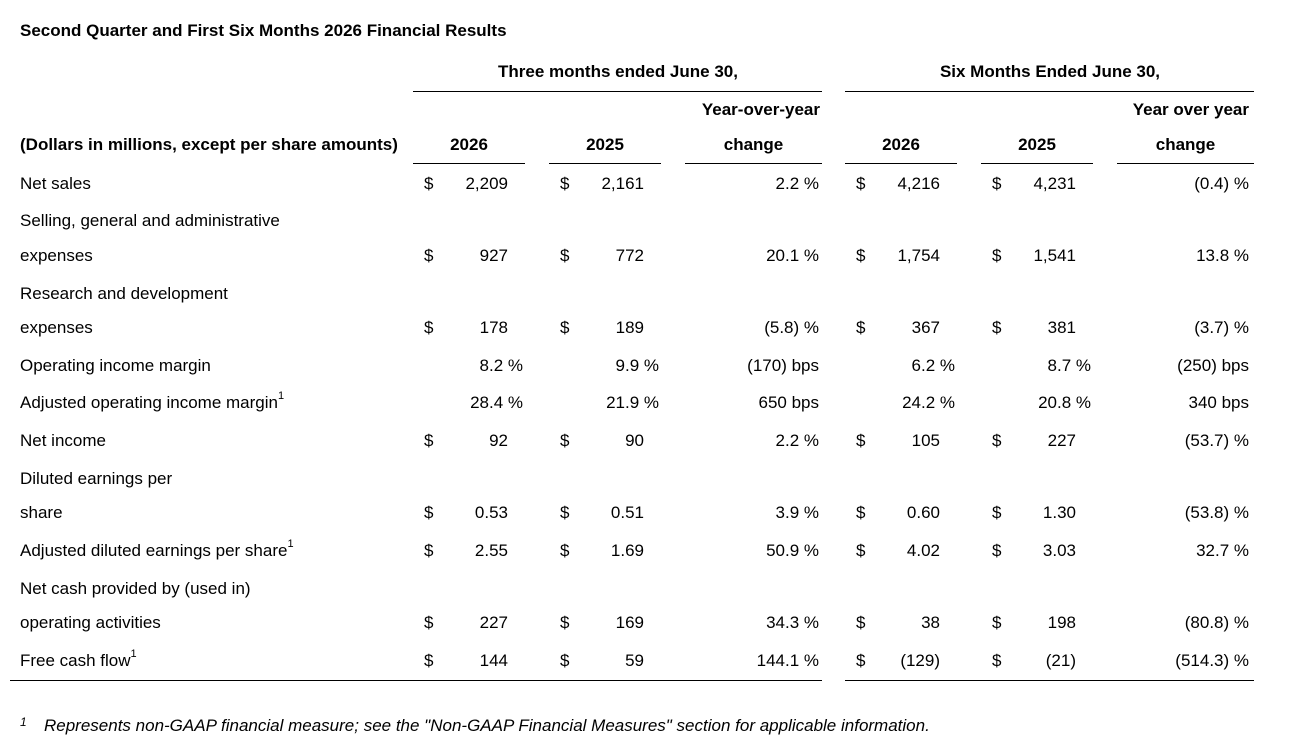 This screenshot has width=1292, height=742. What do you see at coordinates (753, 144) in the screenshot?
I see `header-q-change-line2: change` at bounding box center [753, 144].